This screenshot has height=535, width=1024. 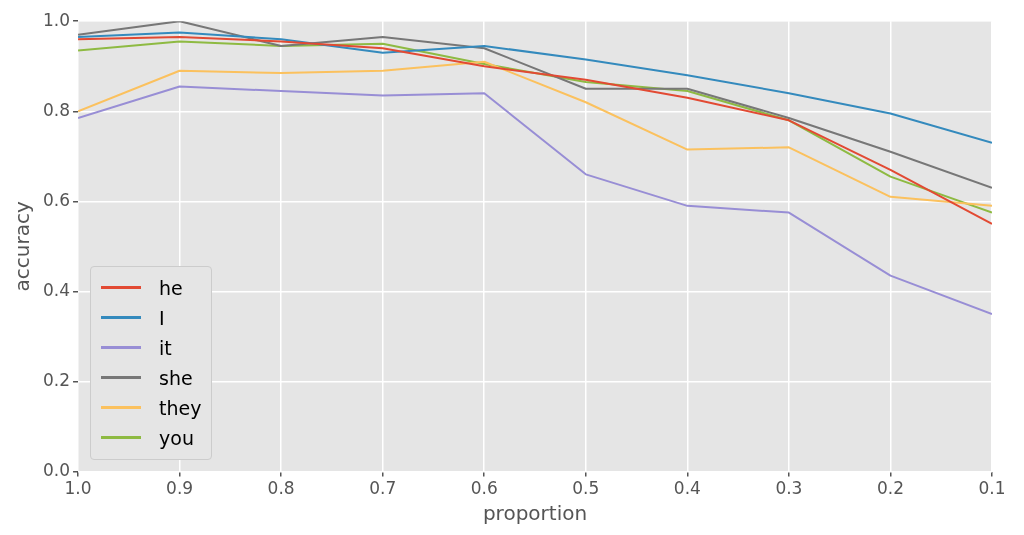 I want to click on x-tick-label: 0.3, so click(x=789, y=488).